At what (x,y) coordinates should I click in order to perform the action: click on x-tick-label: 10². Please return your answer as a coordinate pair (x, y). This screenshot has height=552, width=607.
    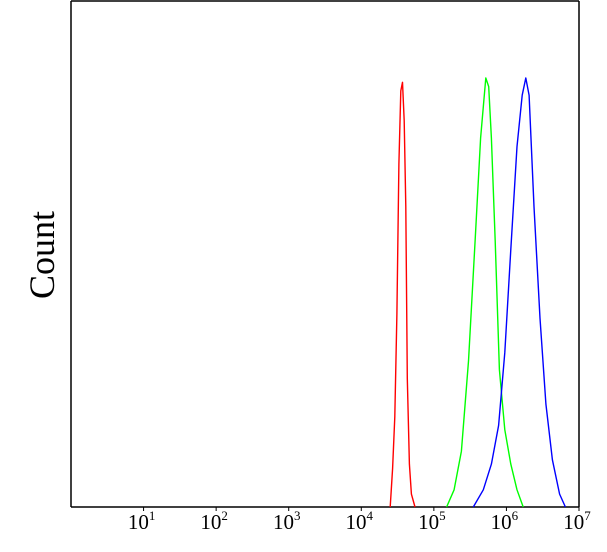
    Looking at the image, I should click on (214, 521).